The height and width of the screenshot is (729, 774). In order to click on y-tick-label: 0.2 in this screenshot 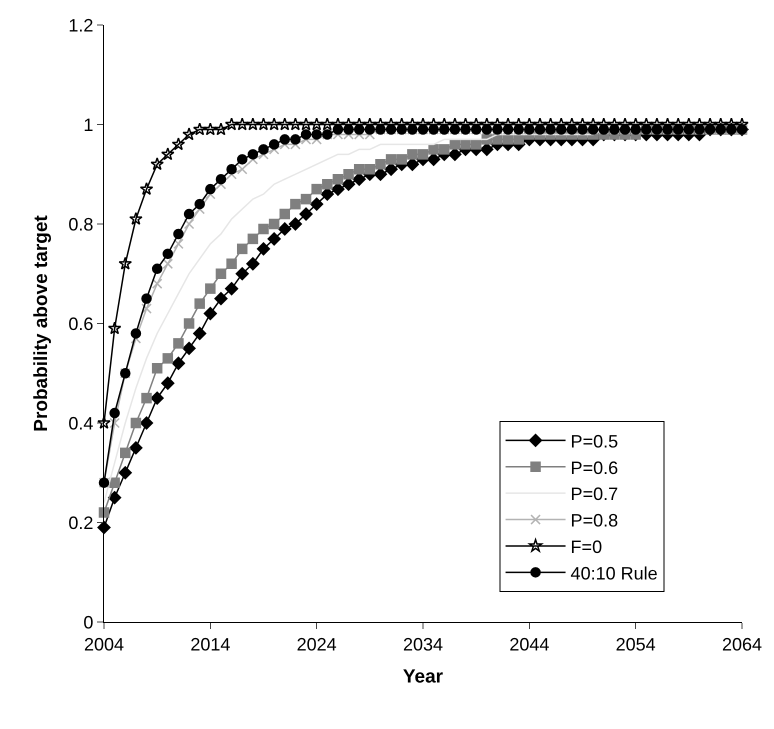, I will do `click(81, 522)`.